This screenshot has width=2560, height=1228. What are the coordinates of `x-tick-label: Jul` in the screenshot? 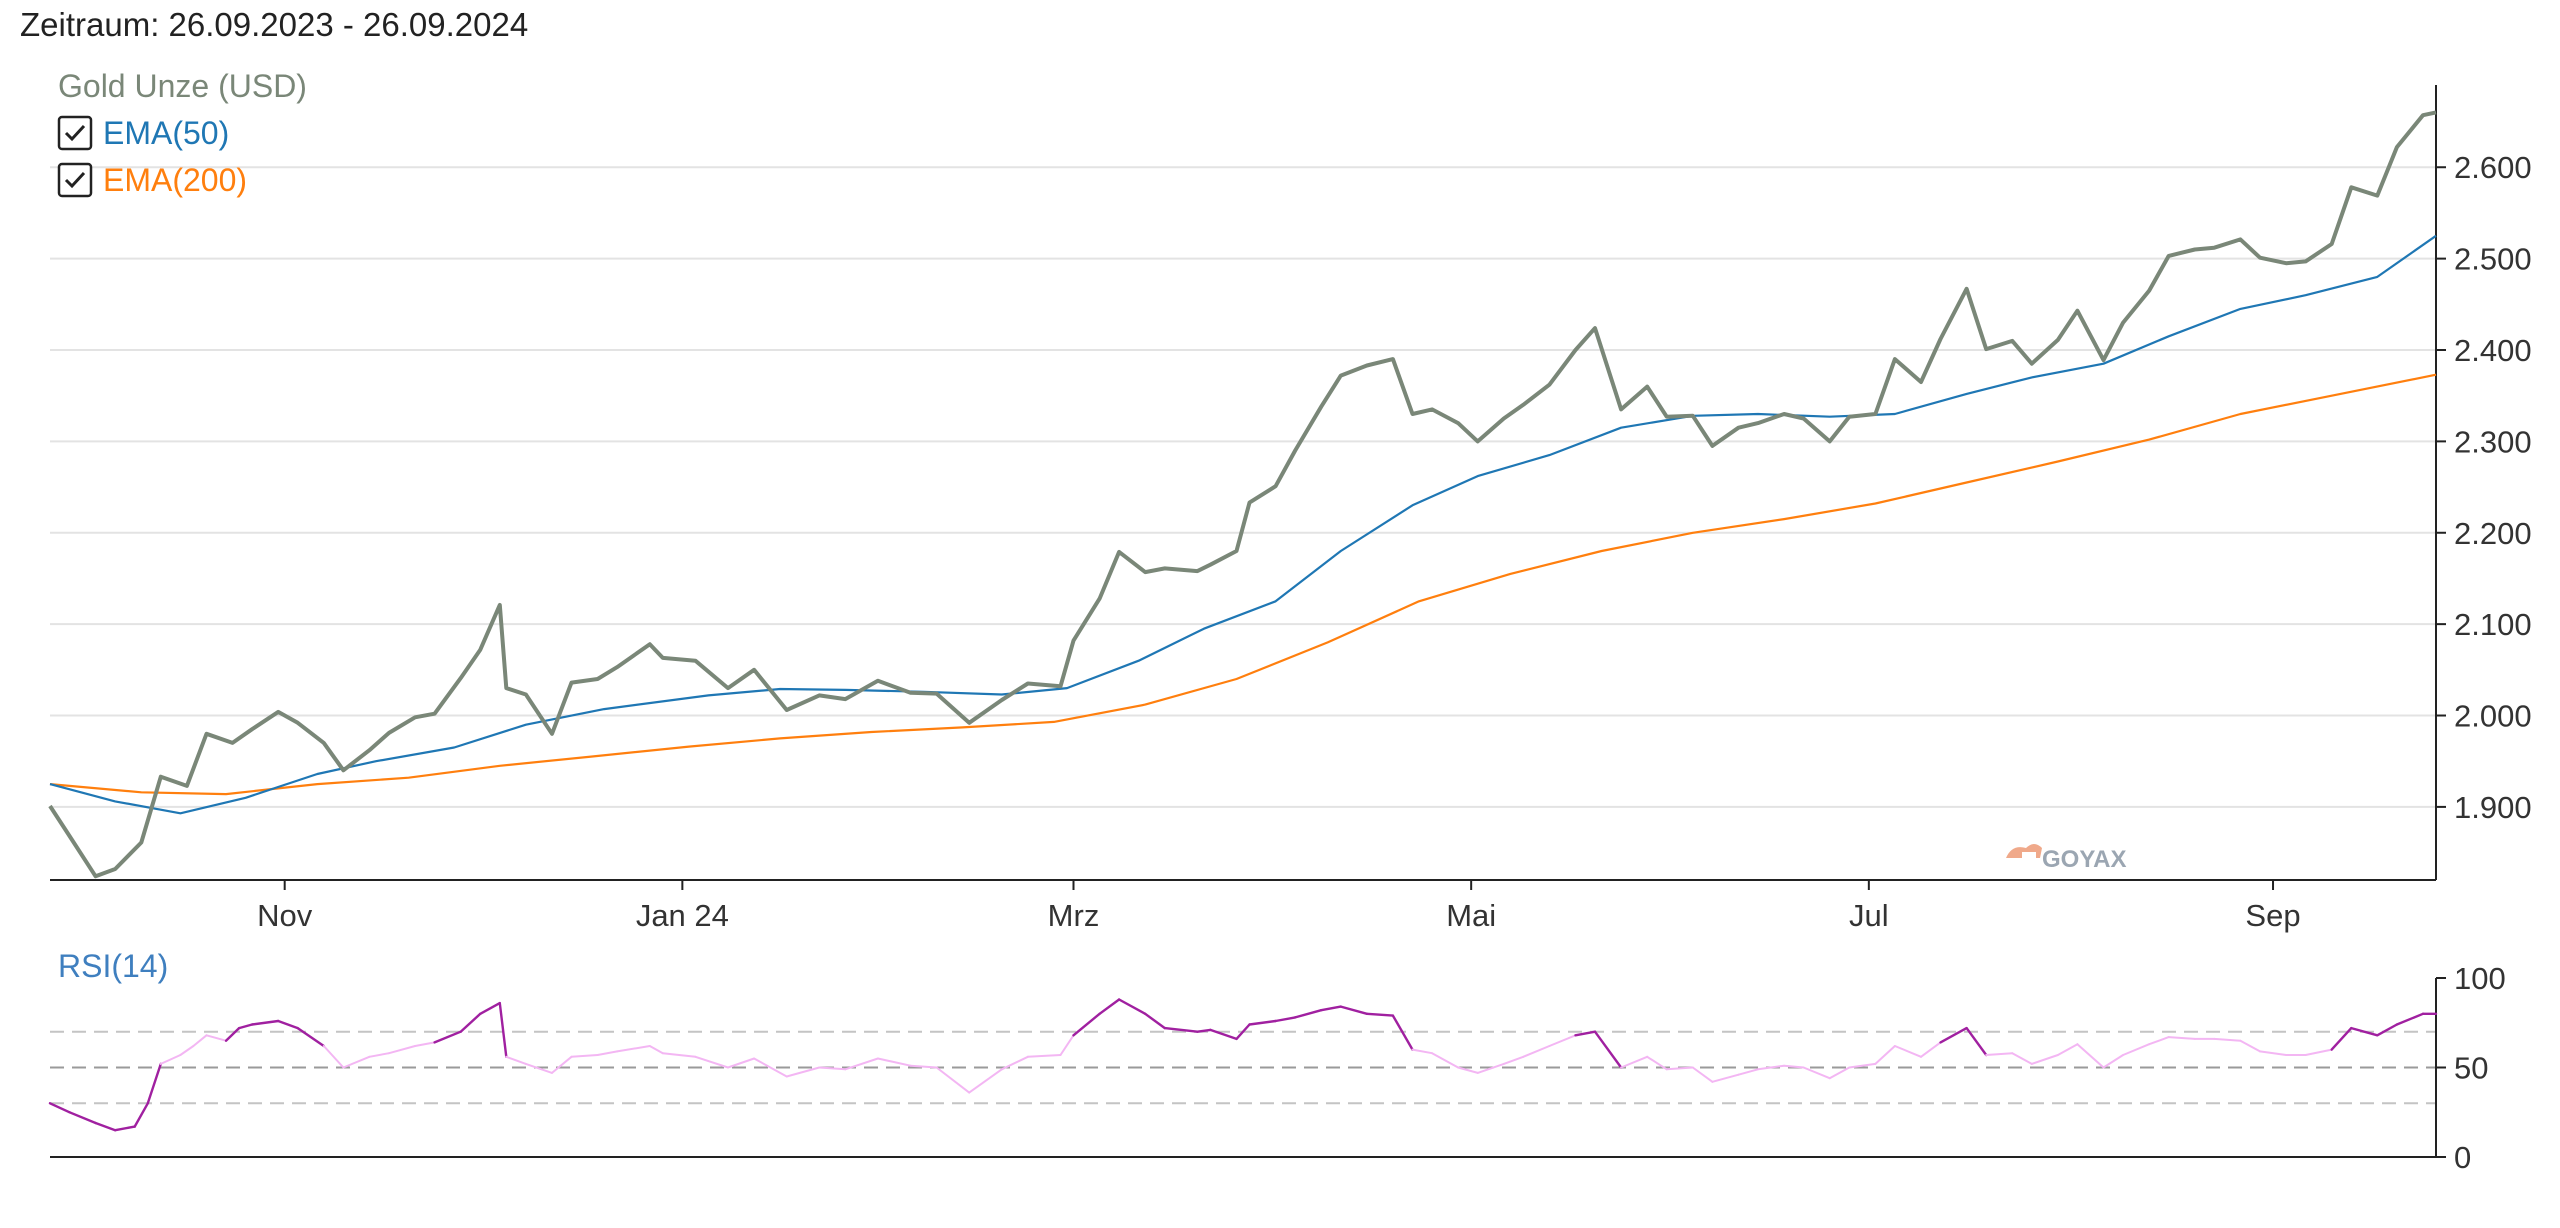 It's located at (1869, 915).